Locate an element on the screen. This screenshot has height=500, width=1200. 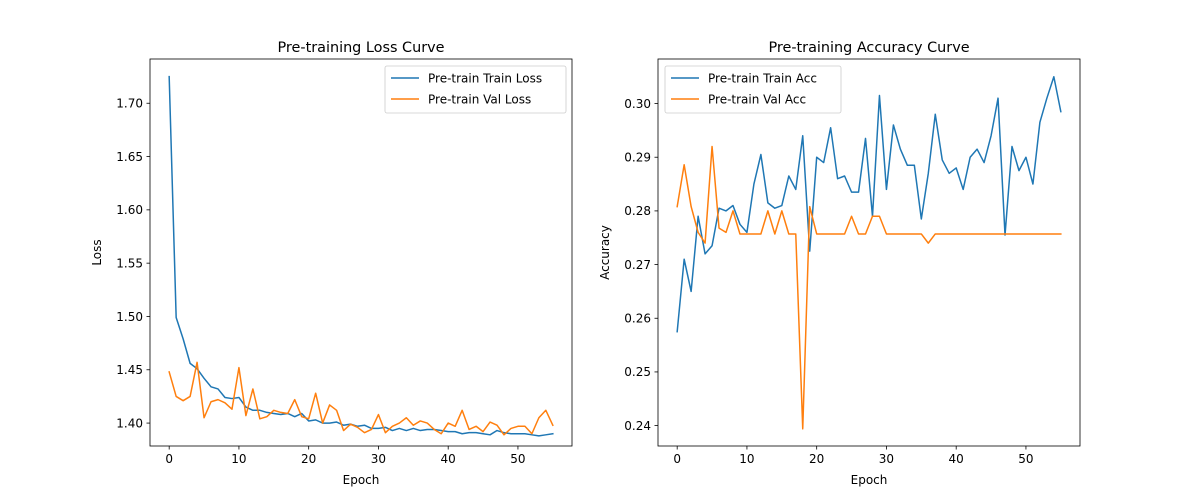
y-tick-label: 1.60 is located at coordinates (129, 210).